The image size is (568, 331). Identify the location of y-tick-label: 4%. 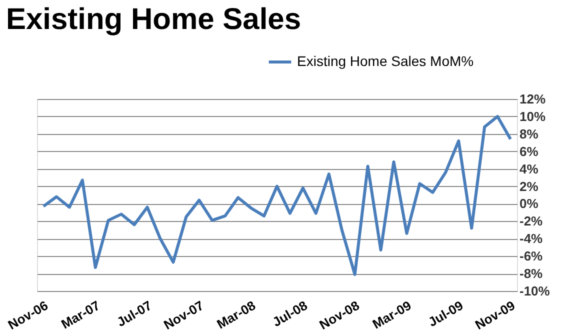
(529, 168).